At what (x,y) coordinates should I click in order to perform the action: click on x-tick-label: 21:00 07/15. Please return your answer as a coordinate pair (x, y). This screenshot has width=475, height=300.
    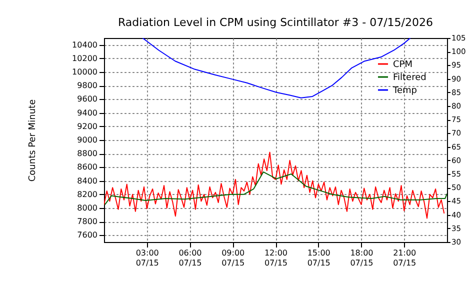
    Looking at the image, I should click on (404, 258).